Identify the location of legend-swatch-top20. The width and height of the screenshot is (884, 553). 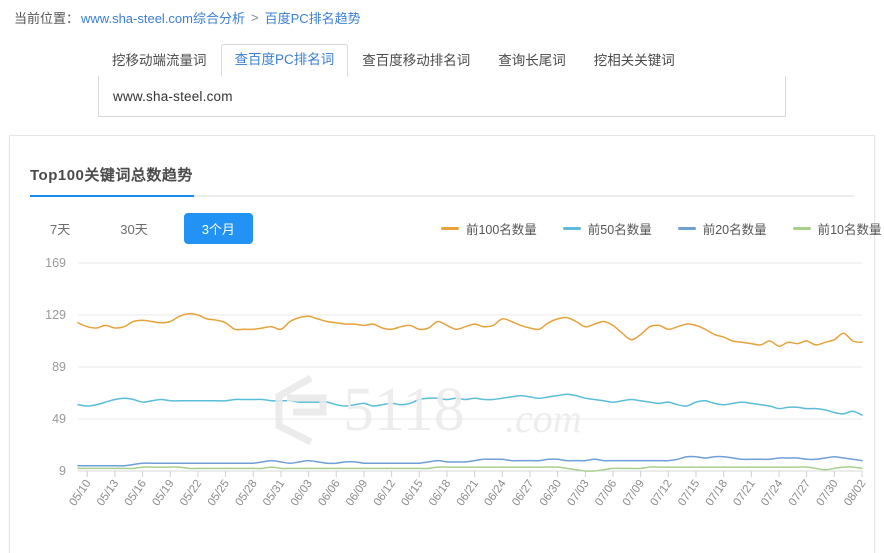
(686, 228).